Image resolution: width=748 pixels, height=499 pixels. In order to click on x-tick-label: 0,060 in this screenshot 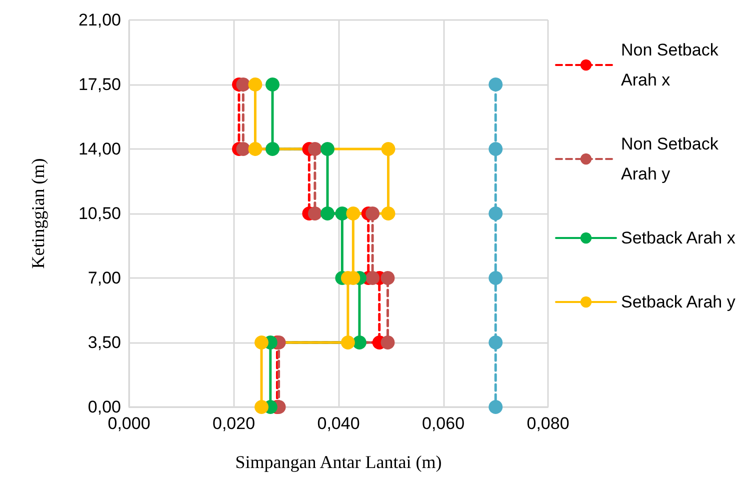, I will do `click(443, 423)`.